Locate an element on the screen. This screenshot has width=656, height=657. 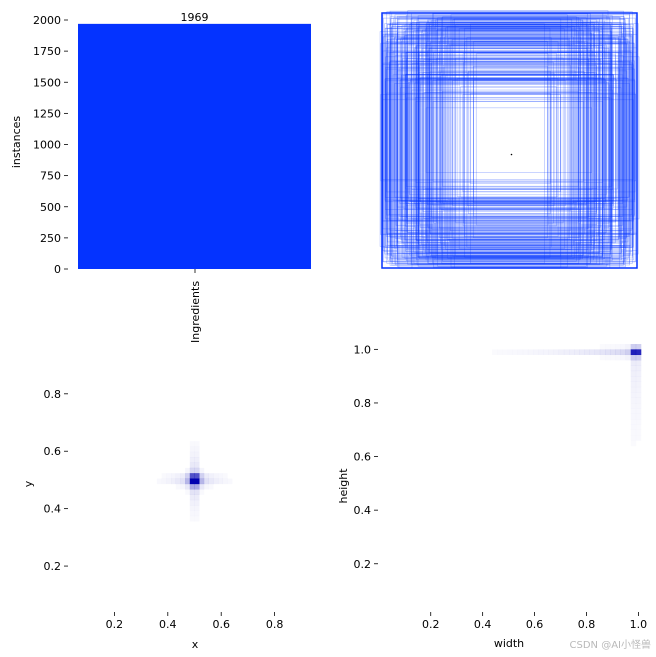
bar-y-tick-label: 1750 is located at coordinates (47, 51).